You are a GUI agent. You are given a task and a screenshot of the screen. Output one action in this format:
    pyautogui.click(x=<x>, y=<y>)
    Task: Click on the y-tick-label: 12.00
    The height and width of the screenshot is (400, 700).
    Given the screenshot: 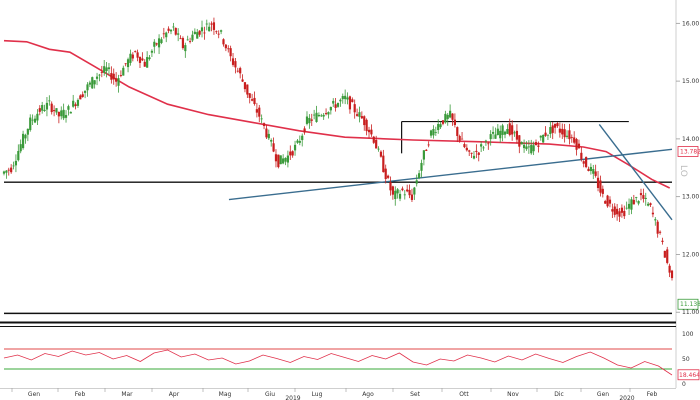 What is the action you would take?
    pyautogui.click(x=690, y=254)
    